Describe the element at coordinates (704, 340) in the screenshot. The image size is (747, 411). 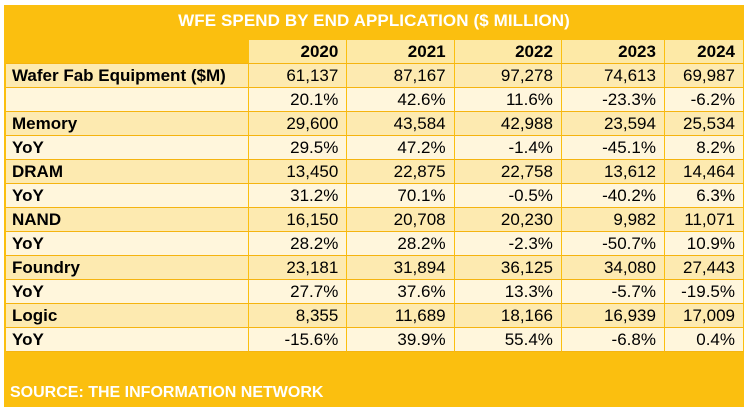
I see `table-cell: 0.4%` at that location.